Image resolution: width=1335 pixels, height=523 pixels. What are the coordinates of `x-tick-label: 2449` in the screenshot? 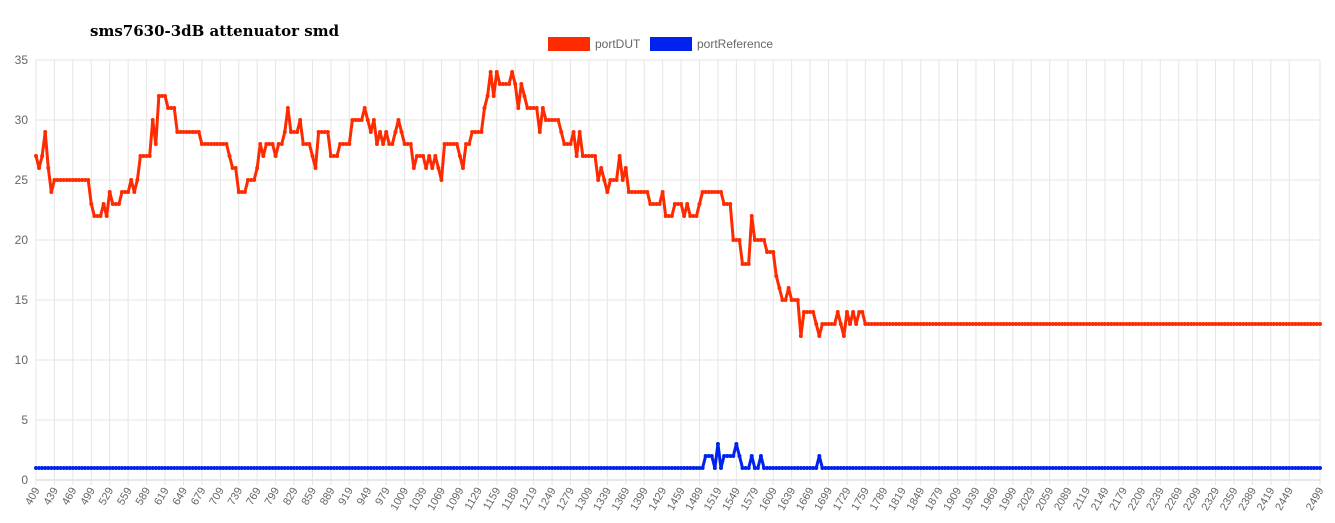 It's located at (1284, 499).